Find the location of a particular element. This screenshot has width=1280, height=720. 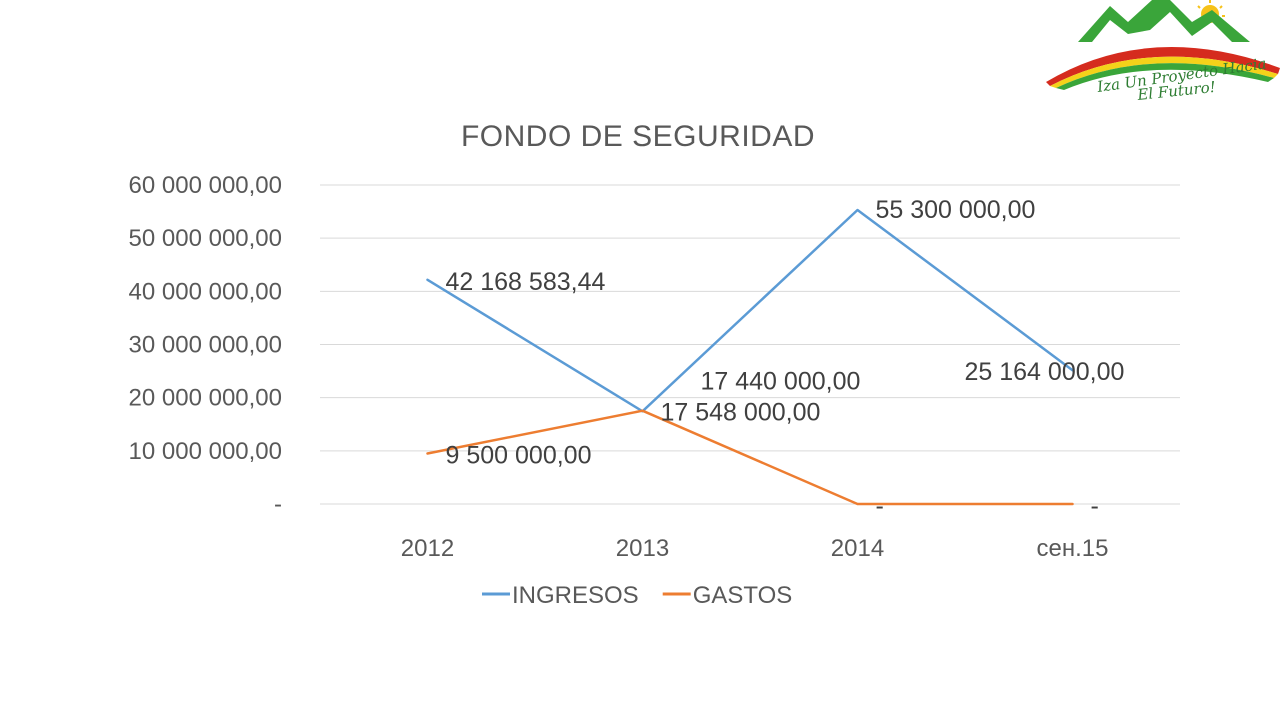

data-label: 9 500 000,00 is located at coordinates (519, 455).